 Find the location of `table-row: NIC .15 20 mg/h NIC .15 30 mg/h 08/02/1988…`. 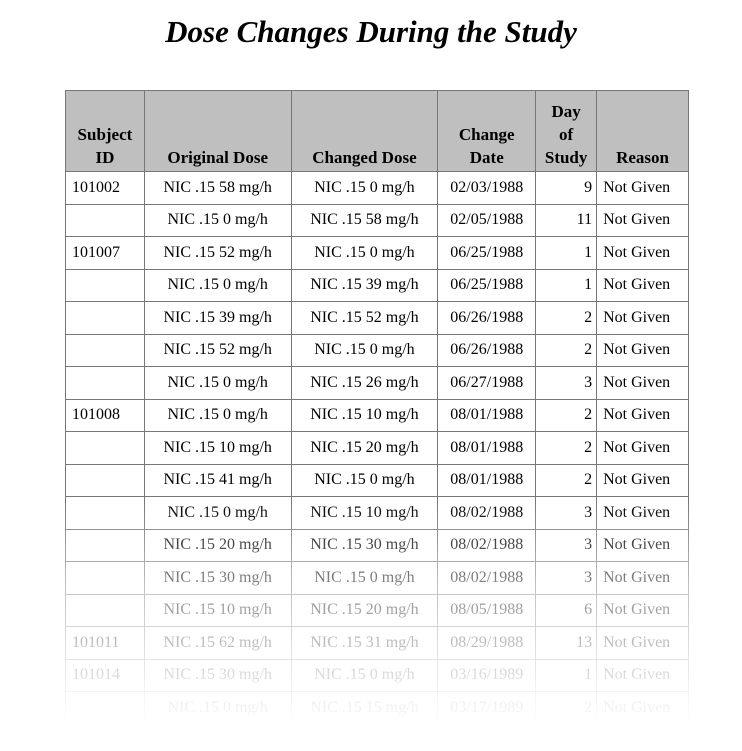

table-row: NIC .15 20 mg/h NIC .15 30 mg/h 08/02/1988… is located at coordinates (377, 545).